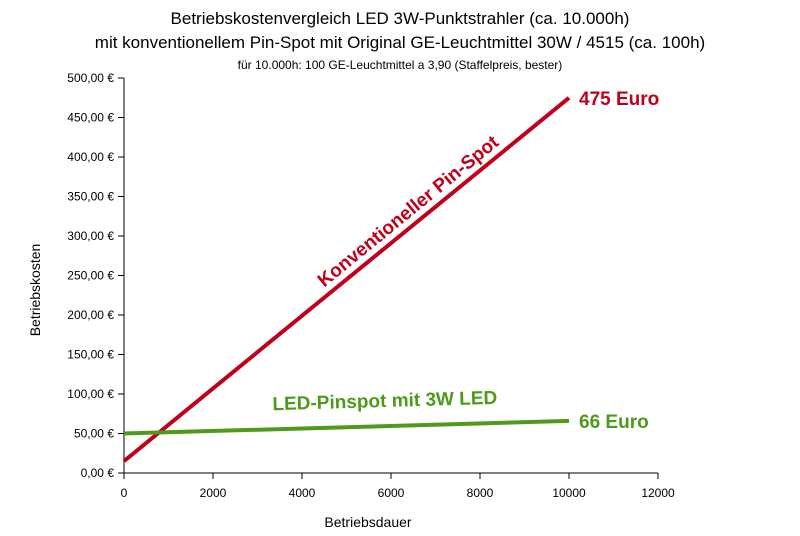  I want to click on x-tick-label: 4000, so click(302, 493).